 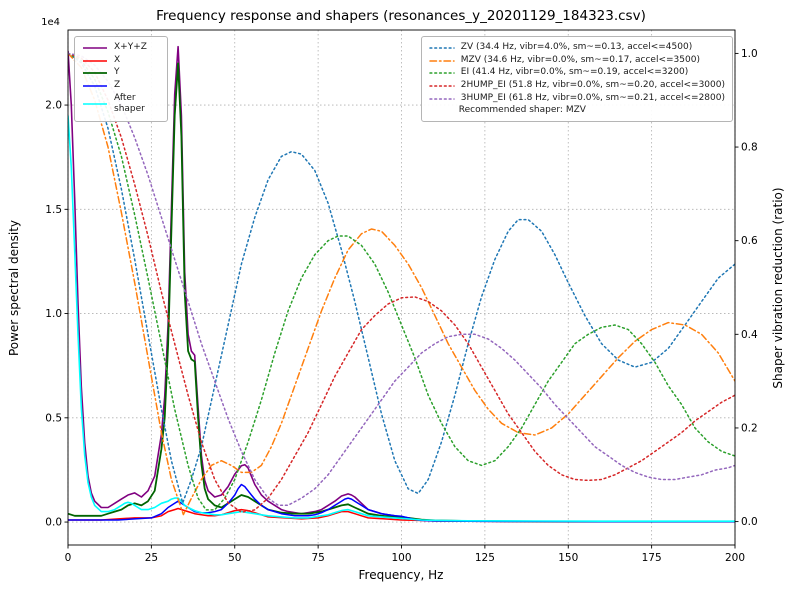 What do you see at coordinates (317, 558) in the screenshot?
I see `x-tick-label: 75` at bounding box center [317, 558].